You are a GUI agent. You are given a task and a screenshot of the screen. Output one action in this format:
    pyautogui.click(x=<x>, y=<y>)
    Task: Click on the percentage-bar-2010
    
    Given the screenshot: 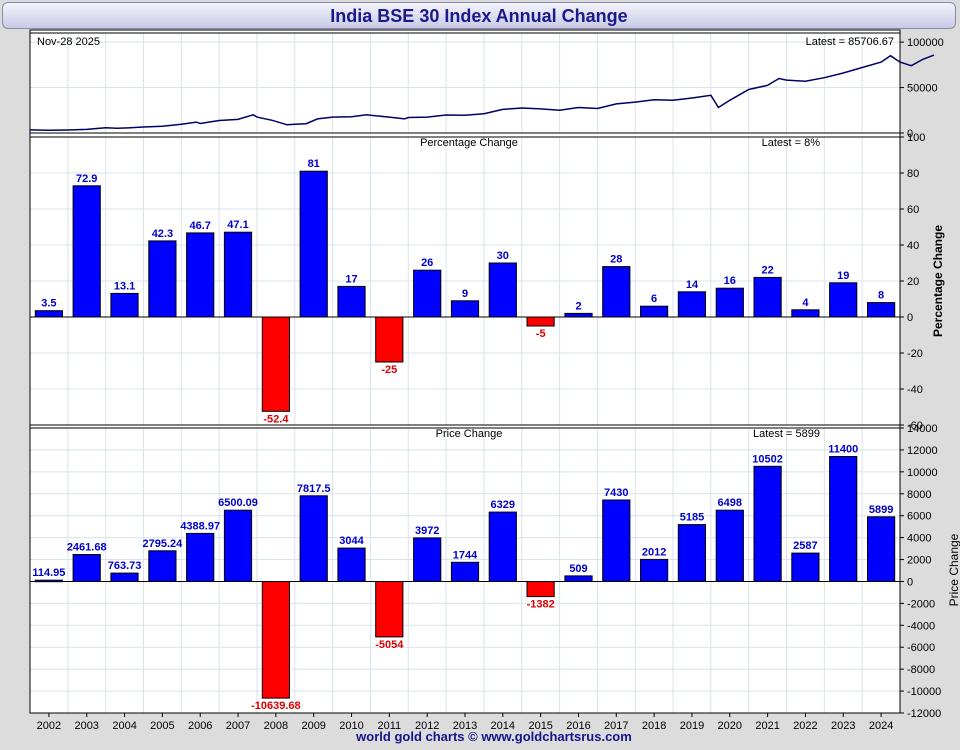 What is the action you would take?
    pyautogui.click(x=351, y=301)
    